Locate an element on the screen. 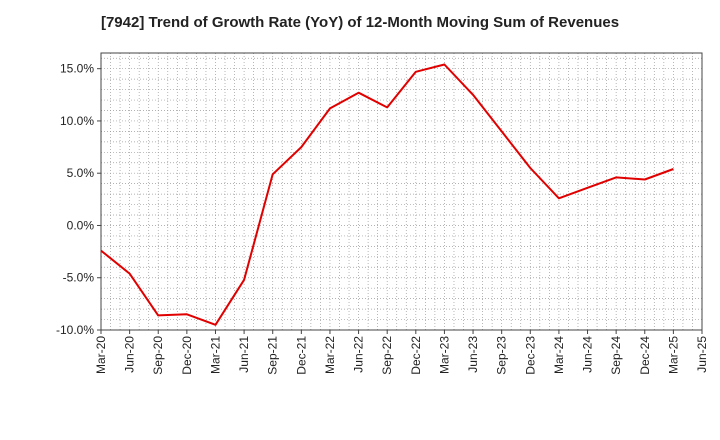 This screenshot has width=720, height=440. x-tick-label: Dec-22 is located at coordinates (416, 355).